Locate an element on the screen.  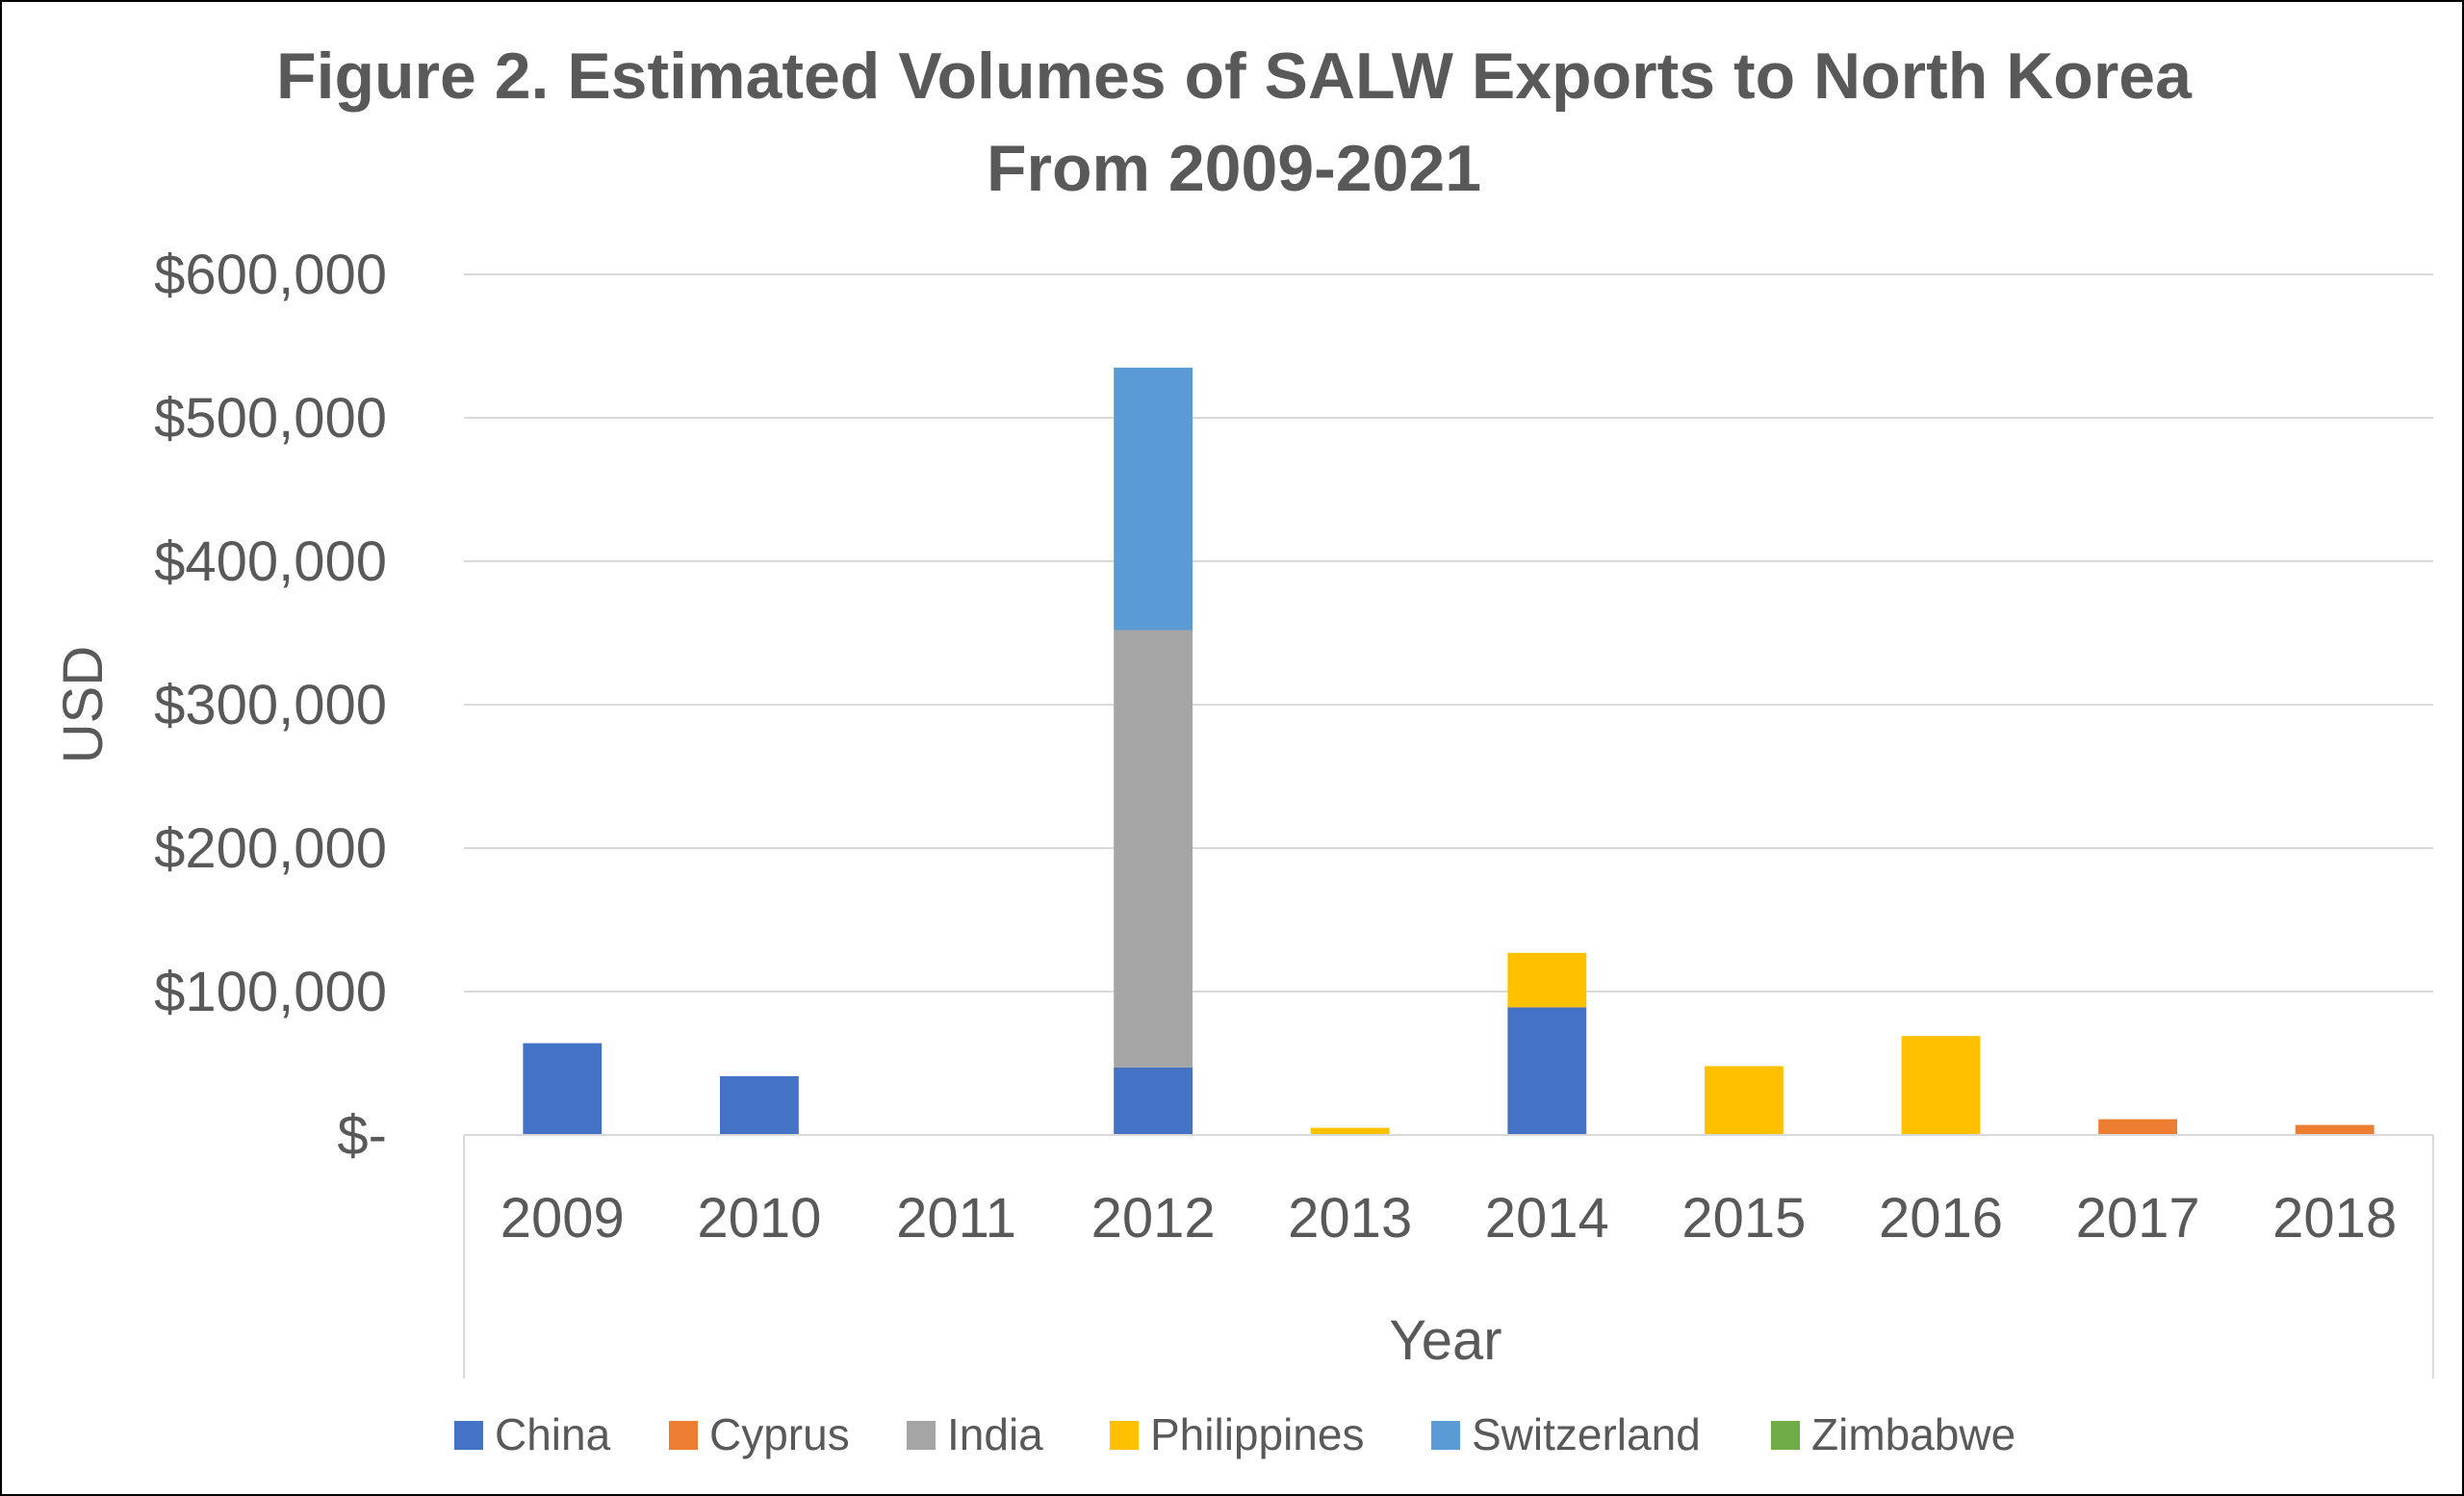
legend-item-china: China is located at coordinates (532, 1434).